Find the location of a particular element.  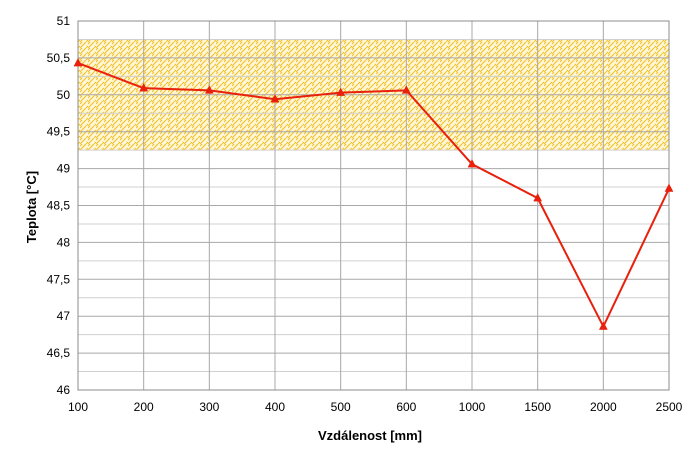

x-tick-label: 100 is located at coordinates (78, 407).